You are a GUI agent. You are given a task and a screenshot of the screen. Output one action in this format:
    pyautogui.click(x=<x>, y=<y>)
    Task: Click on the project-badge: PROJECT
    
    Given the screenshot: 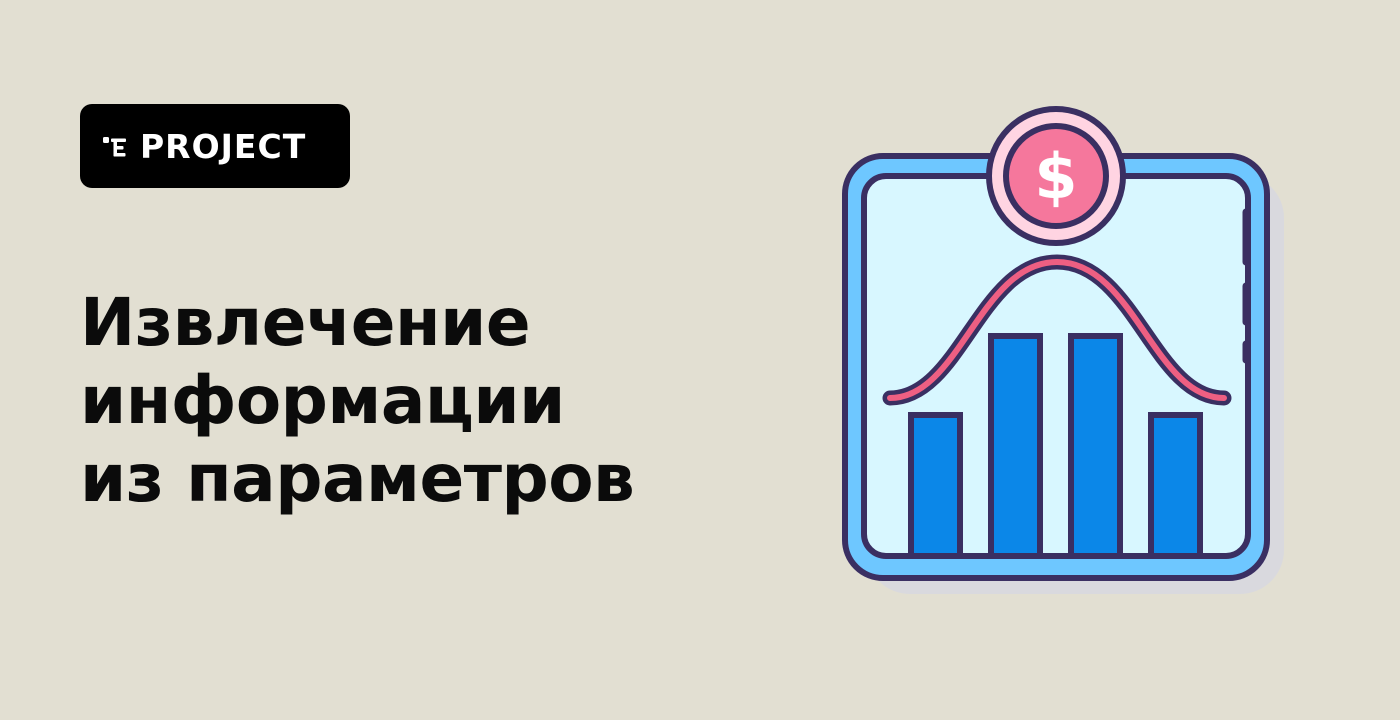 What is the action you would take?
    pyautogui.click(x=215, y=146)
    